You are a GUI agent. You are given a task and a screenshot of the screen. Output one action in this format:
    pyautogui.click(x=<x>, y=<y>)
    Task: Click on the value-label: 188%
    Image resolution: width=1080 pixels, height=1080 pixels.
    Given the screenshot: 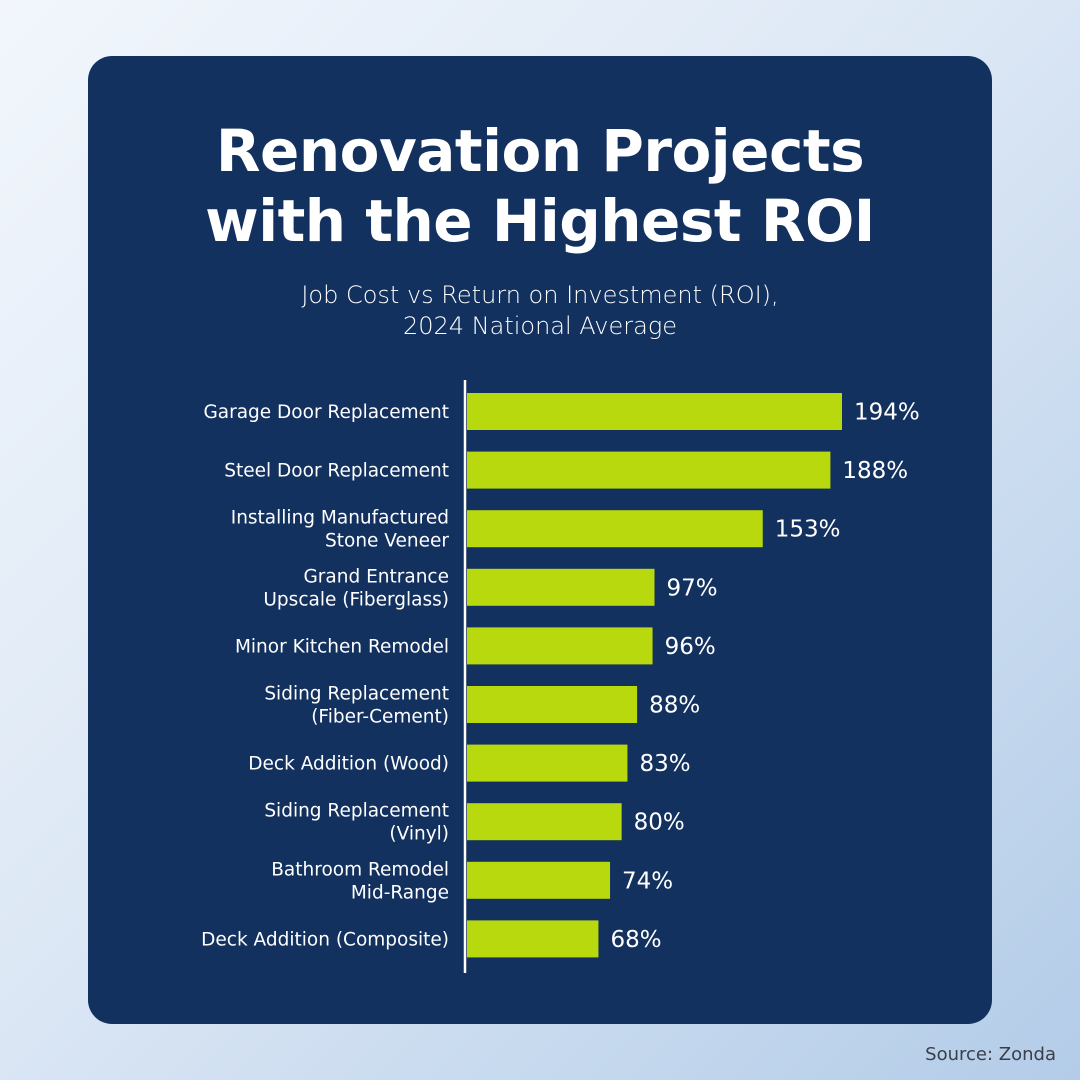 What is the action you would take?
    pyautogui.click(x=875, y=471)
    